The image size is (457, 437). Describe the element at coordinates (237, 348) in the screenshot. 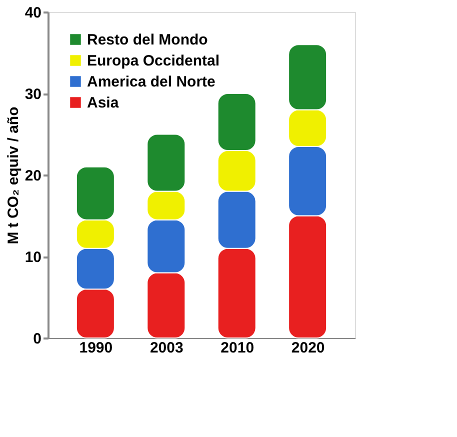

I see `x-tick-label: 2010` at that location.